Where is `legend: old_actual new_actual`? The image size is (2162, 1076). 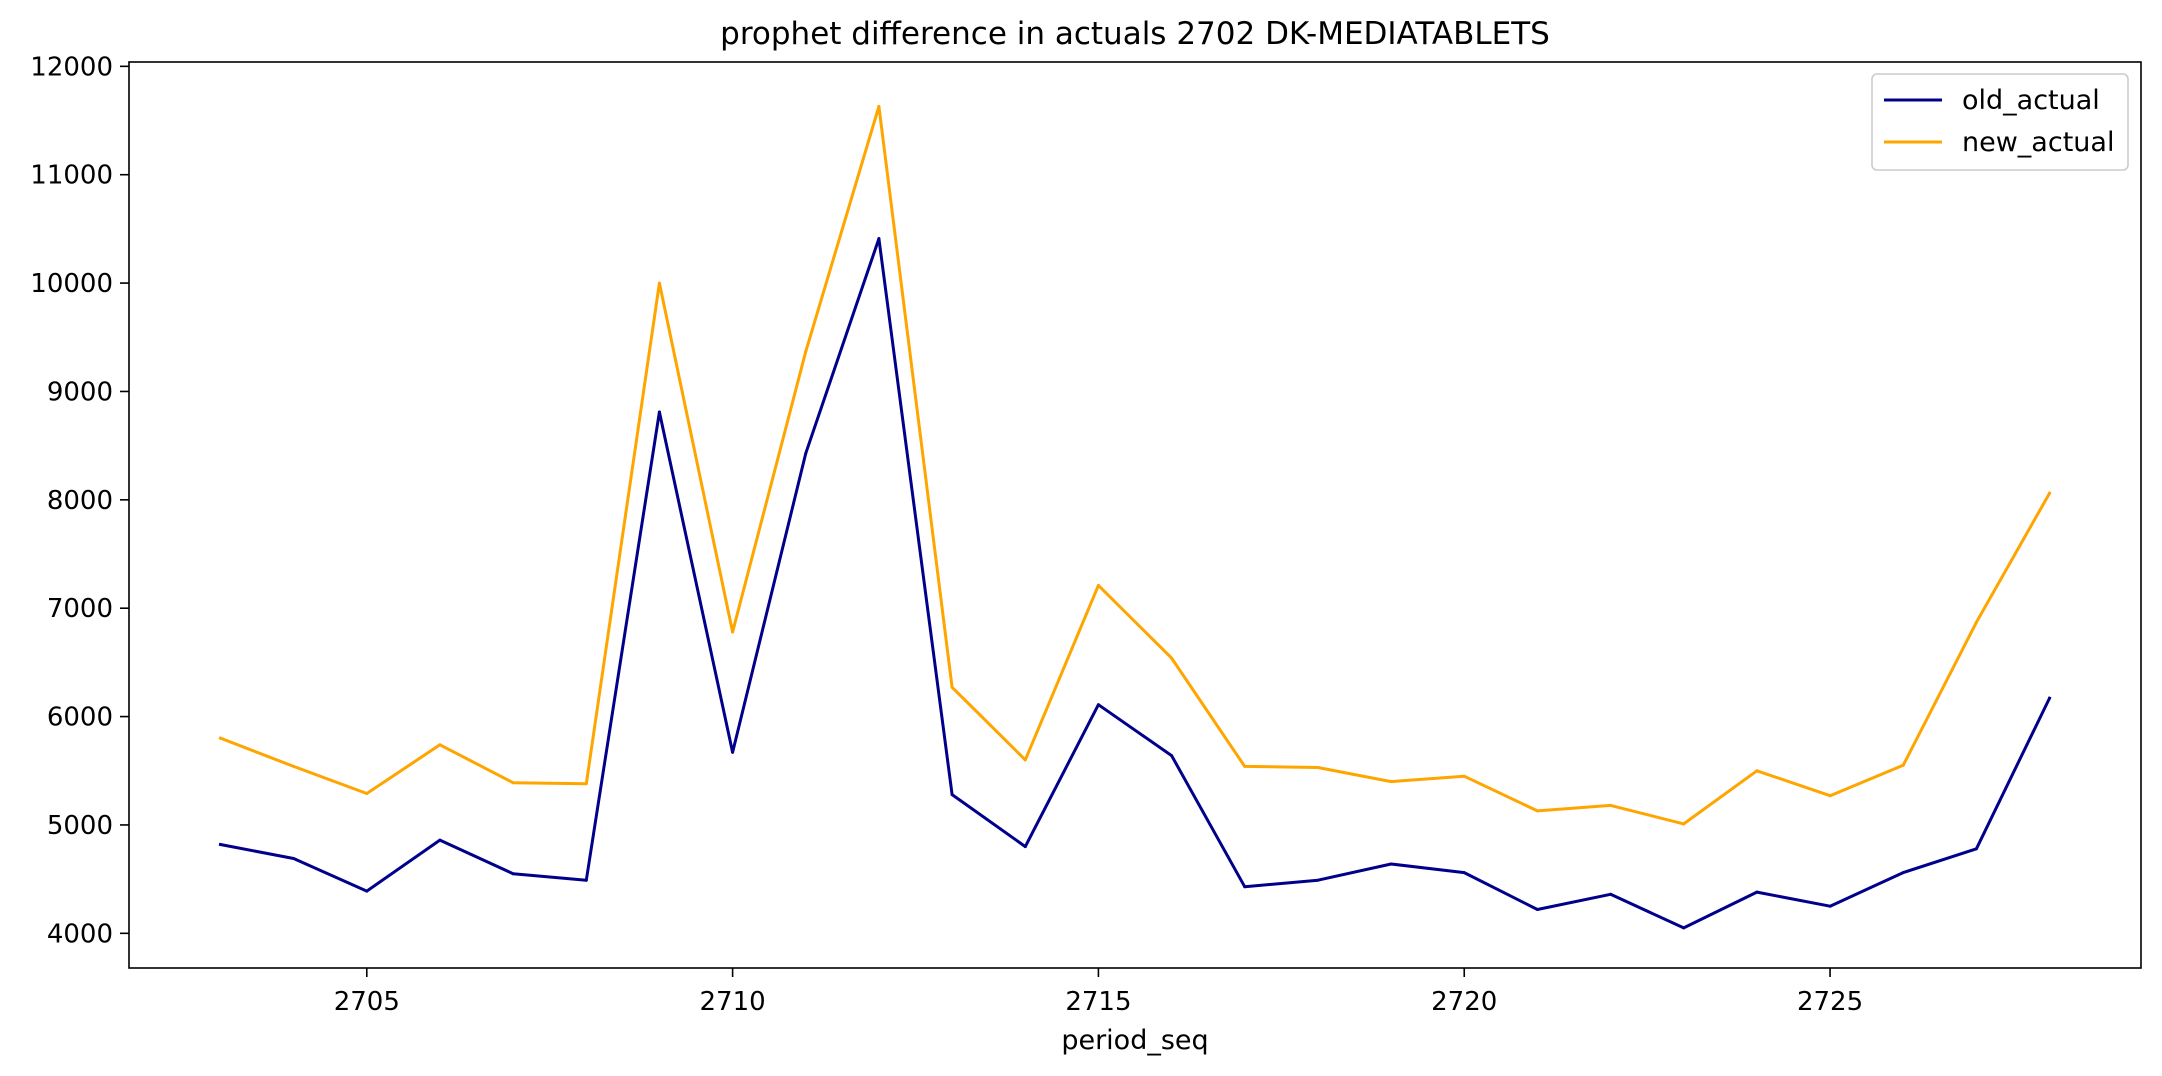
legend: old_actual new_actual is located at coordinates (2000, 122).